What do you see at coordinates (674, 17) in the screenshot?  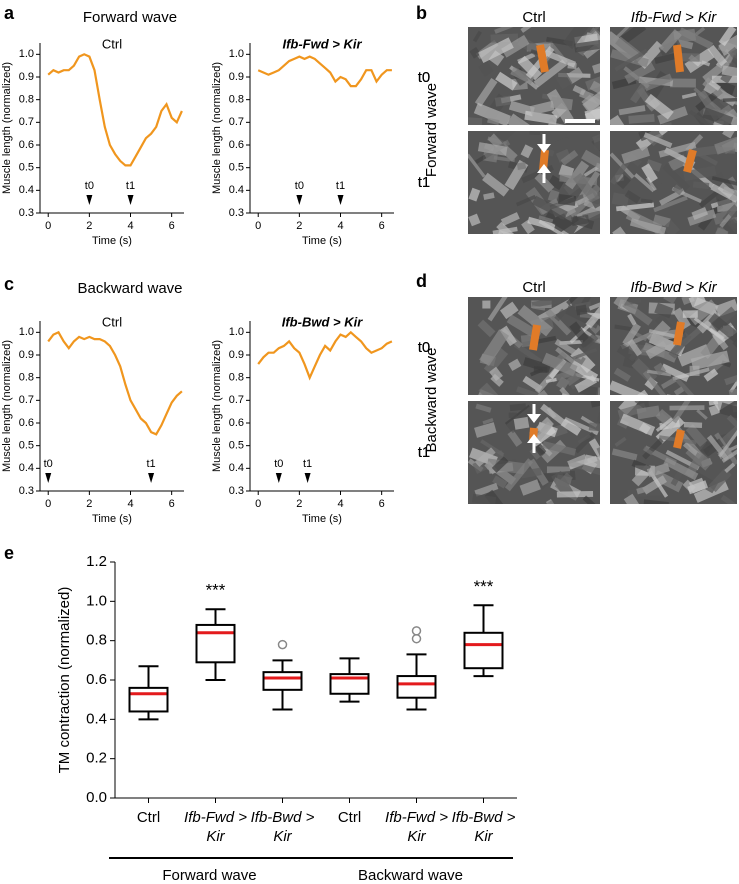 I see `image-column-label: Ifb-Fwd > Kir` at bounding box center [674, 17].